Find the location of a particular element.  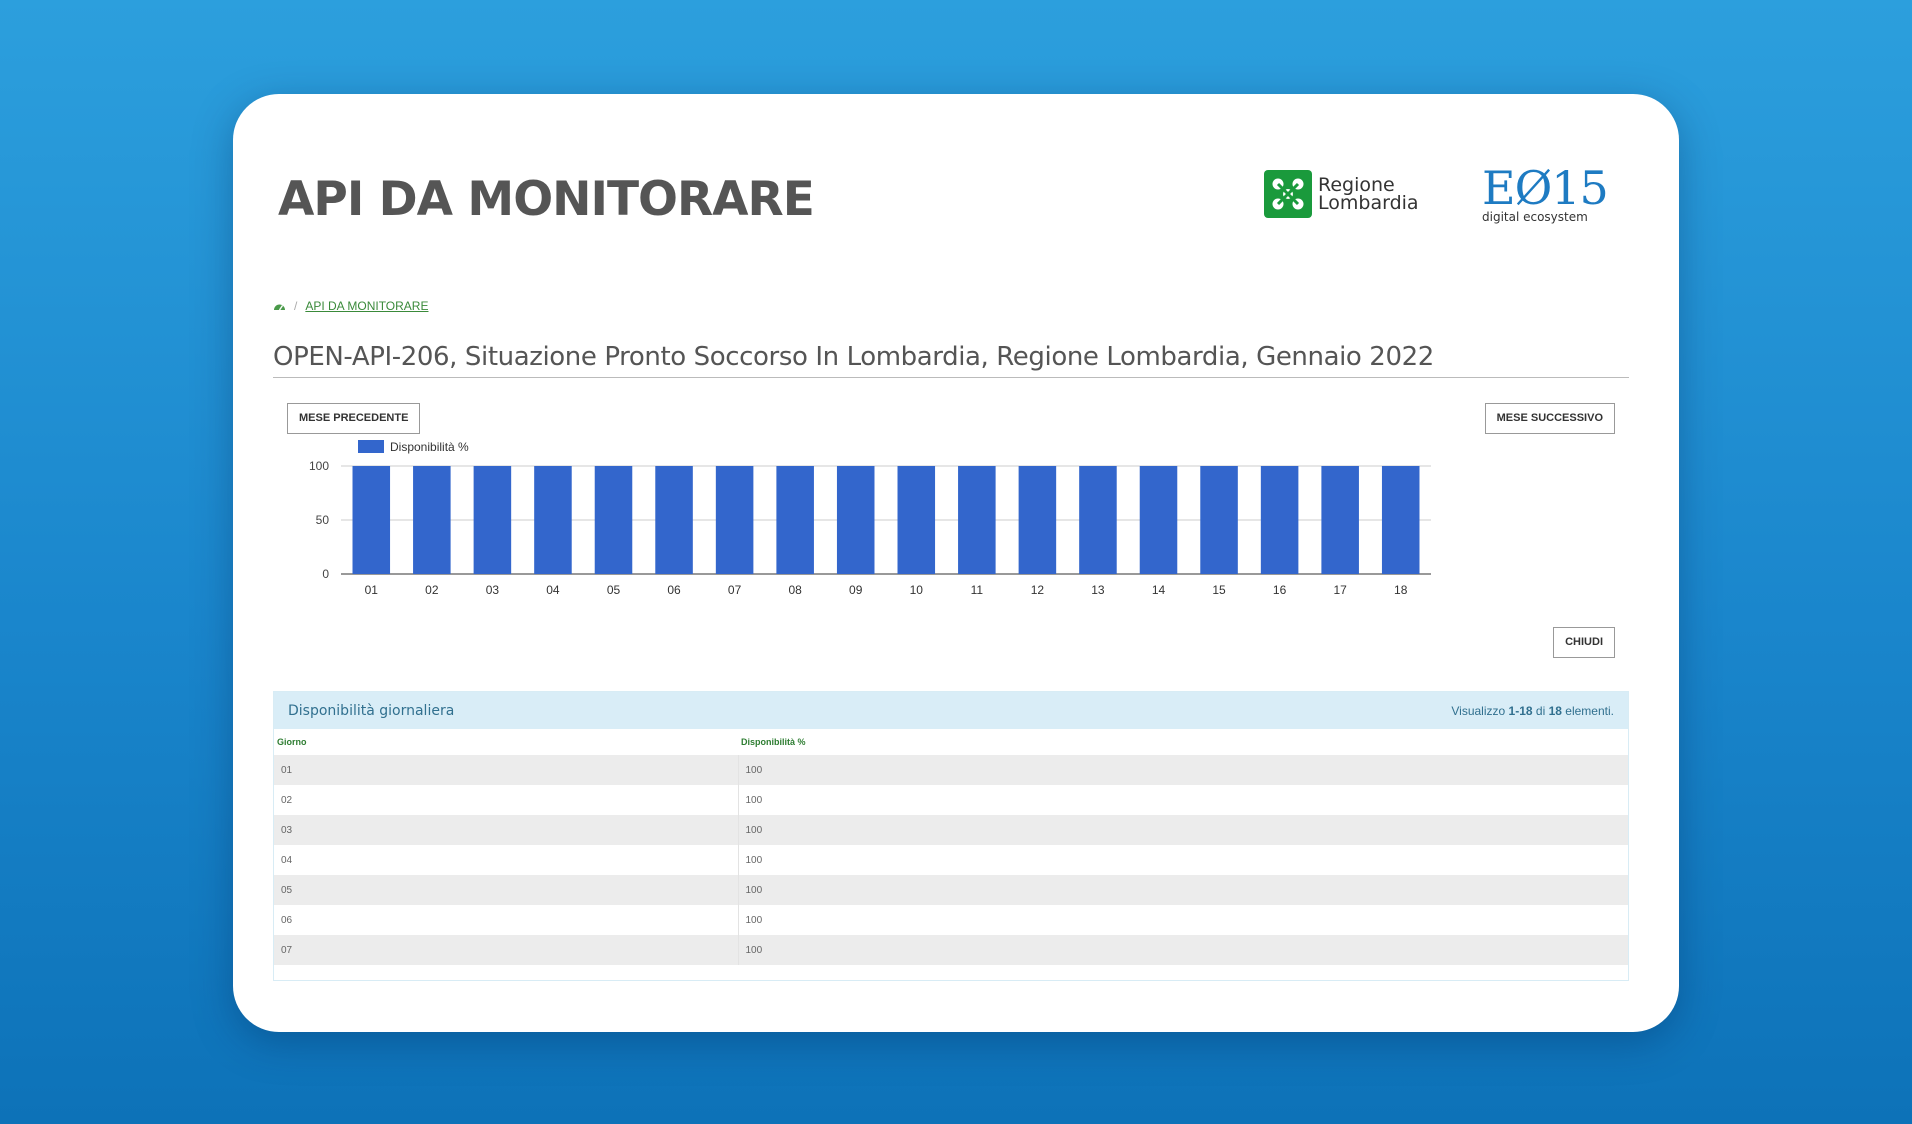

x-tick-label: 02 is located at coordinates (432, 590).